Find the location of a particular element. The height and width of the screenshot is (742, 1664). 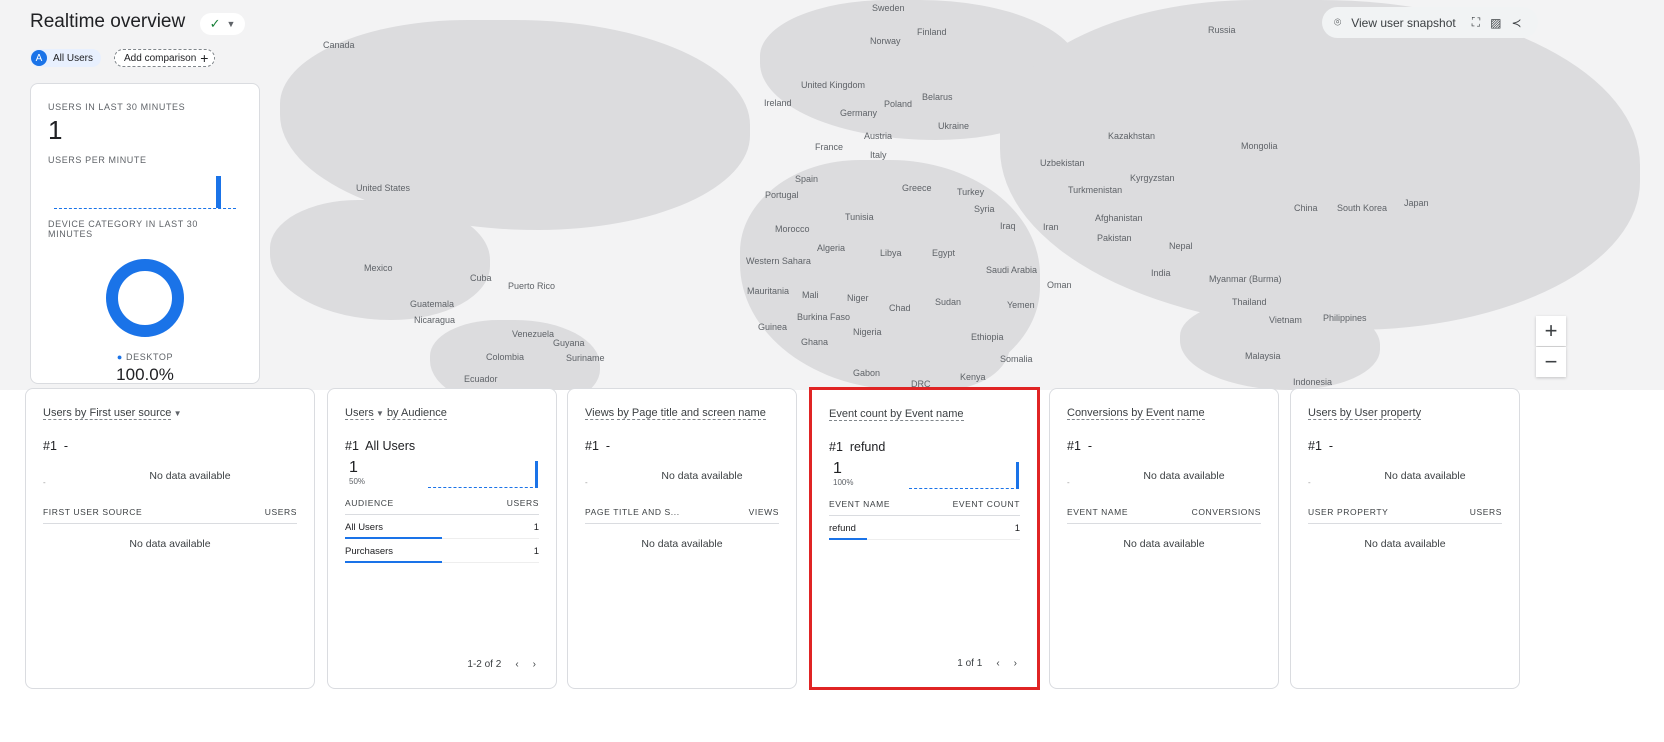

column-header: USER PROPERTY is located at coordinates (1348, 512).